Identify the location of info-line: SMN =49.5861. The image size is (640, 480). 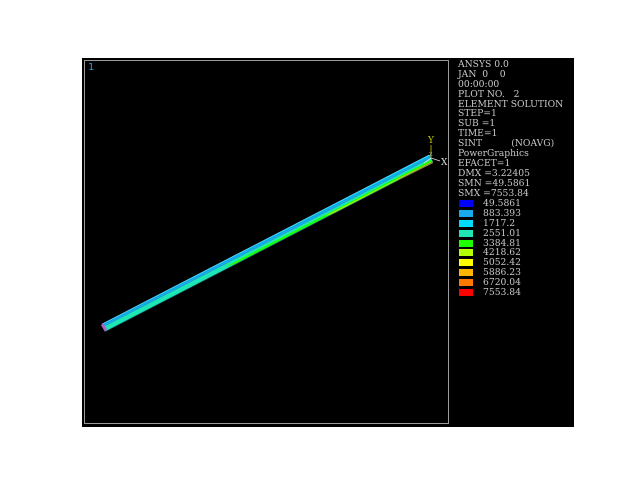
(494, 183).